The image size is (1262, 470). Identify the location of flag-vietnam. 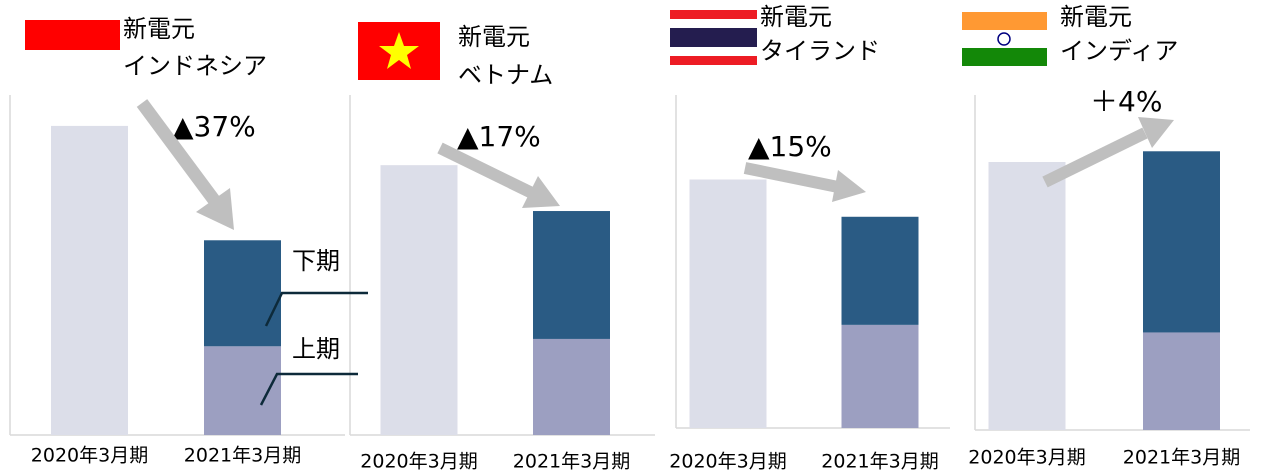
(399, 51).